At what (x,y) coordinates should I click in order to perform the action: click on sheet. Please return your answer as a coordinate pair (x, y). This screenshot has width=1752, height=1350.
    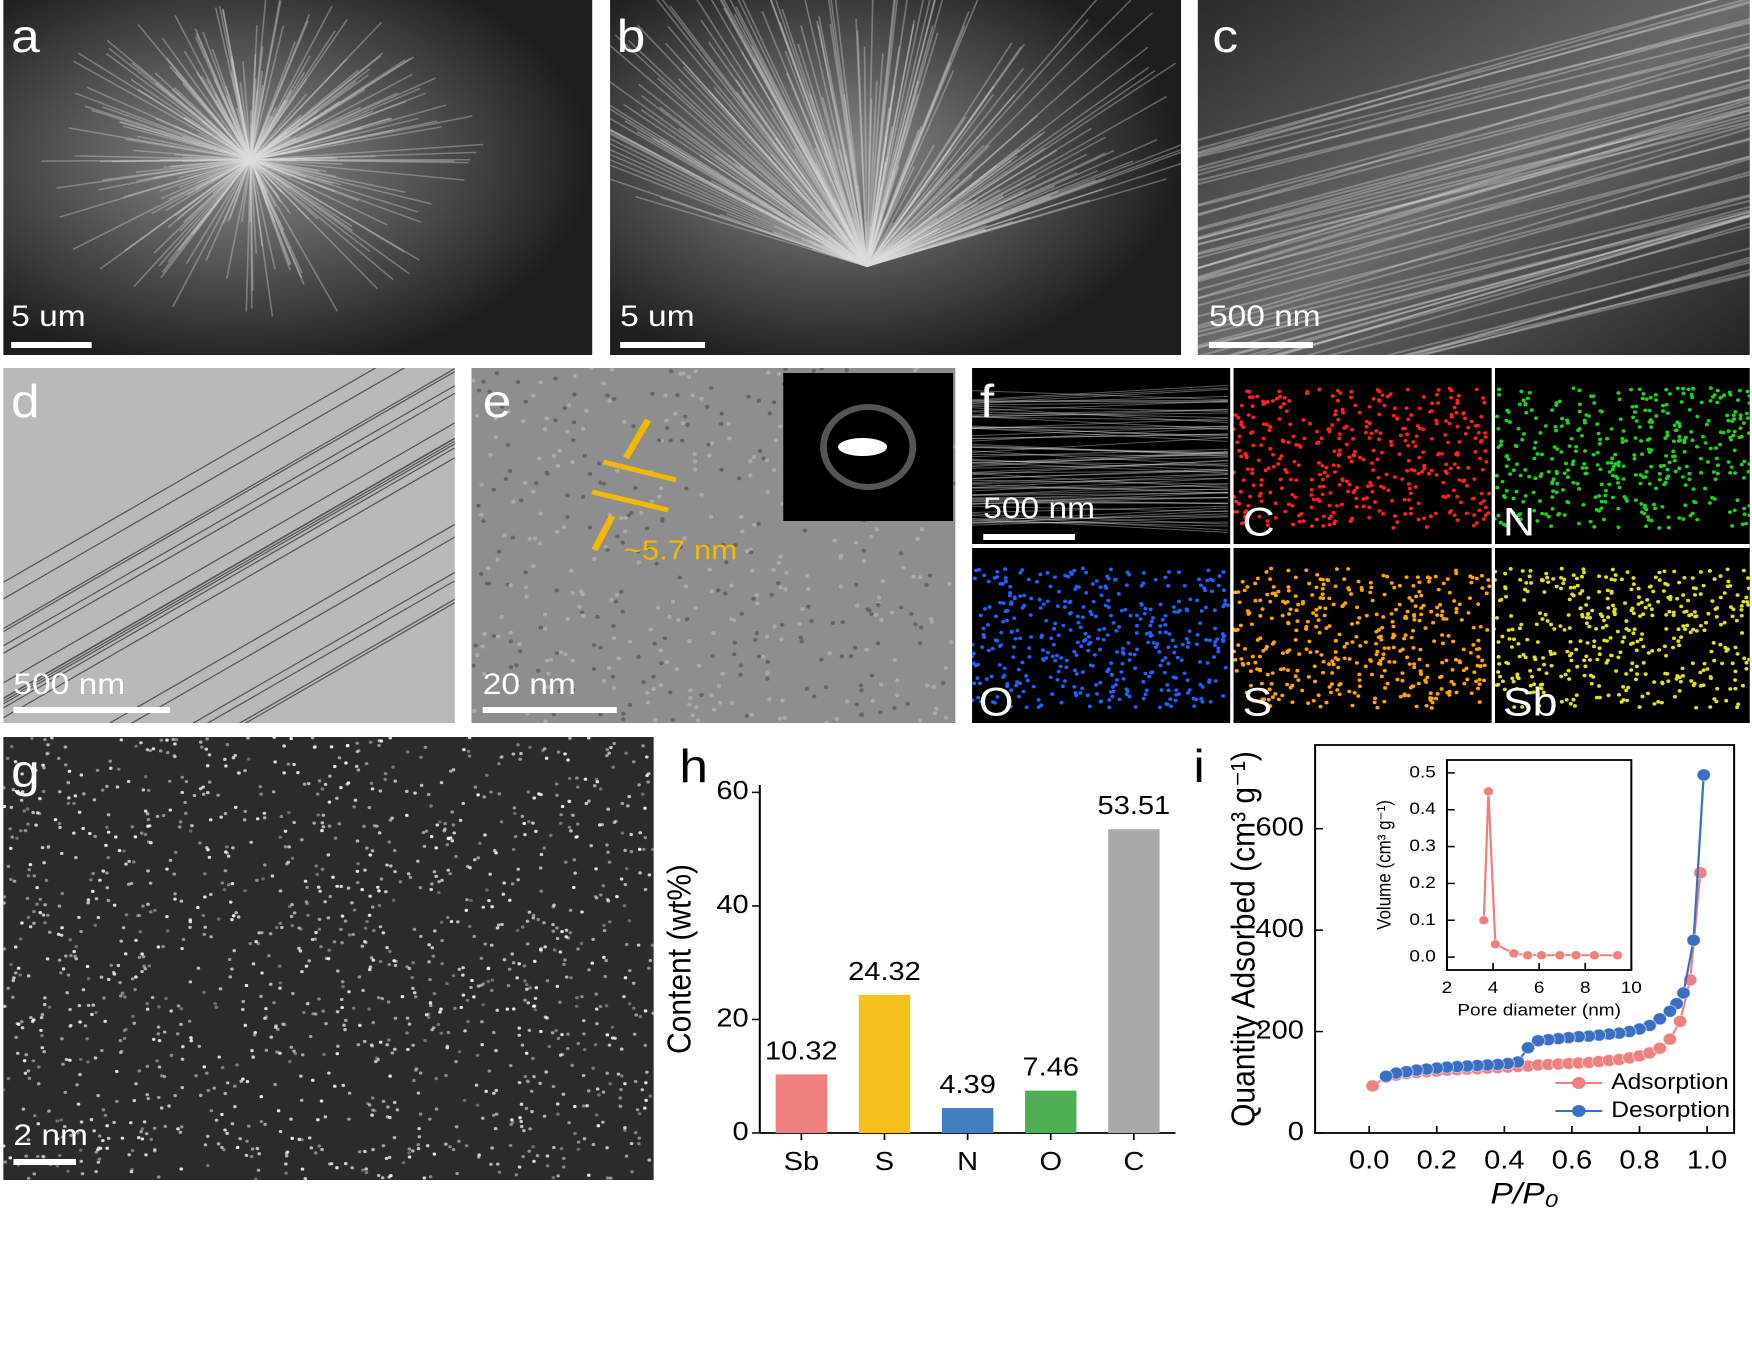
    Looking at the image, I should click on (1584, 312).